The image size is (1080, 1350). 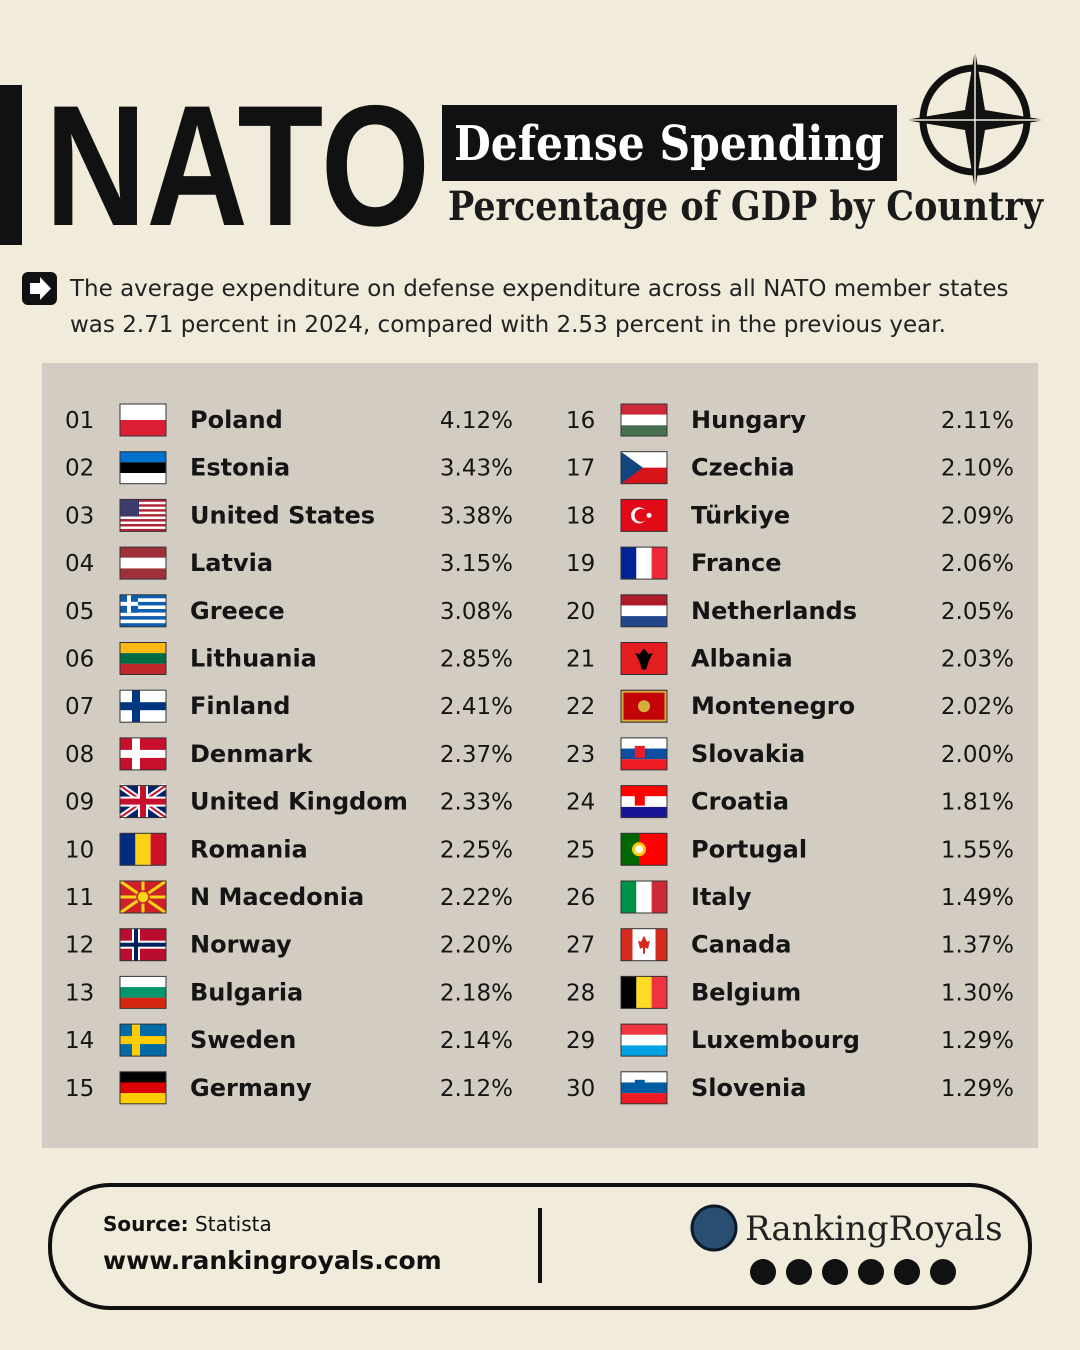 What do you see at coordinates (79, 803) in the screenshot?
I see `rank: 09` at bounding box center [79, 803].